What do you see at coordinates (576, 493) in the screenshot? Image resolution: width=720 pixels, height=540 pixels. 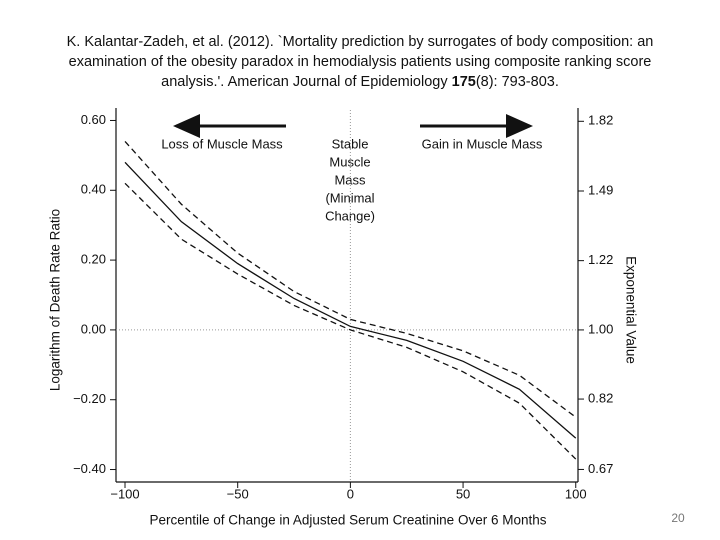 I see `x-tick-label: 100` at bounding box center [576, 493].